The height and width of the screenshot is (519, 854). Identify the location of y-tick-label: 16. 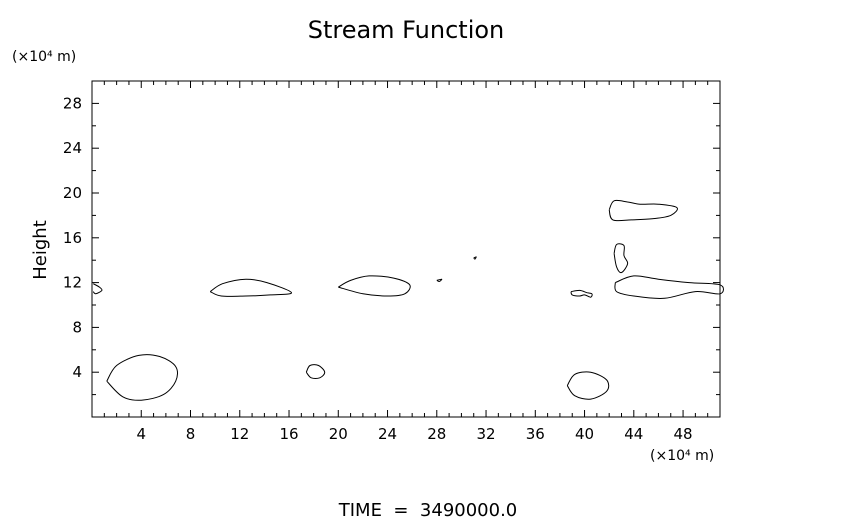
(72, 238).